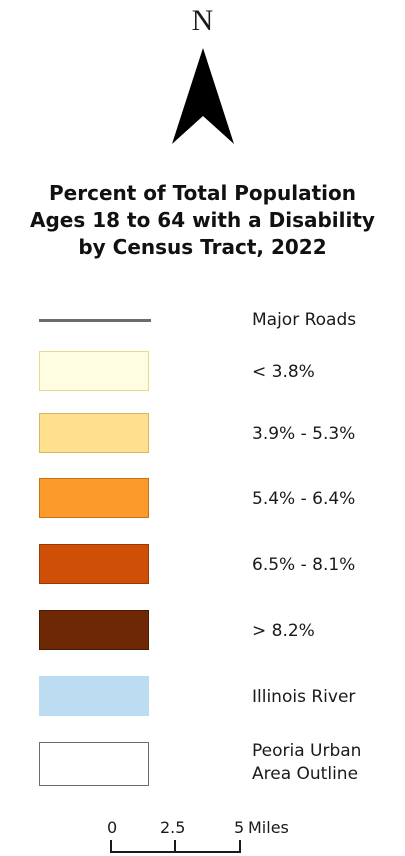 The width and height of the screenshot is (405, 856). I want to click on urban-outline-label-line-1: Peoria Urban, so click(307, 751).